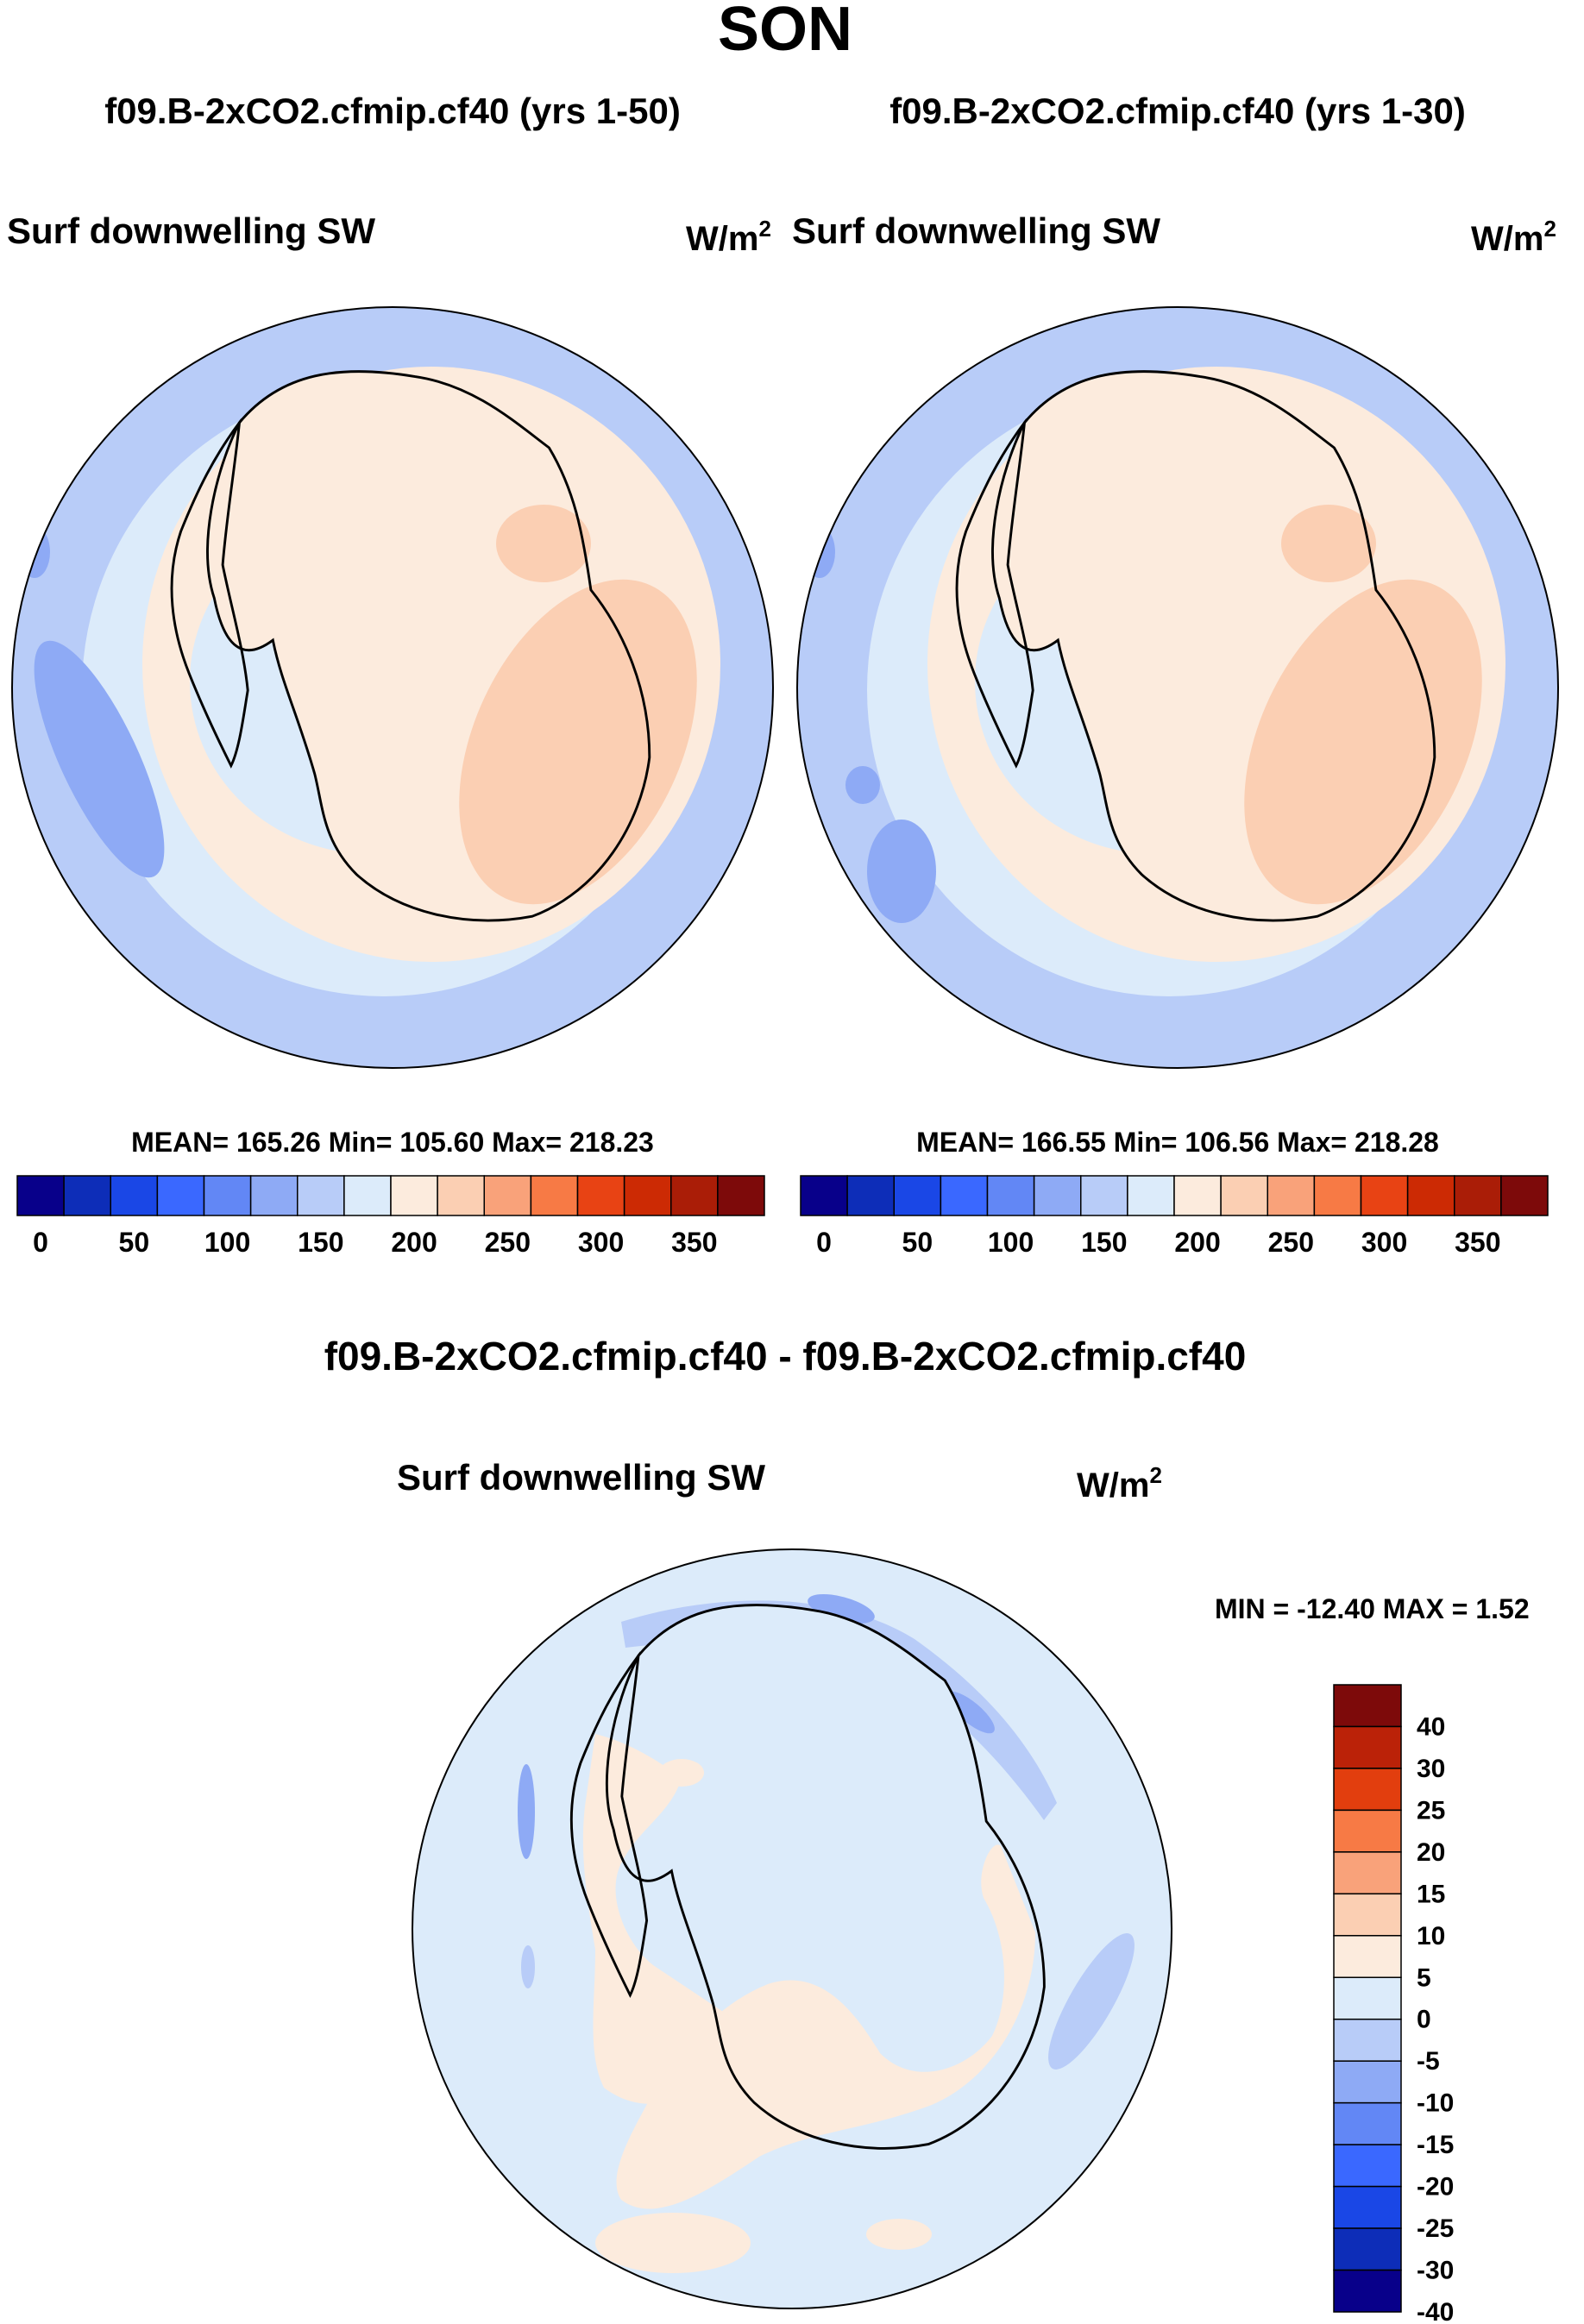 Image resolution: width=1584 pixels, height=2324 pixels. I want to click on panel-left-units: W/m2, so click(729, 237).